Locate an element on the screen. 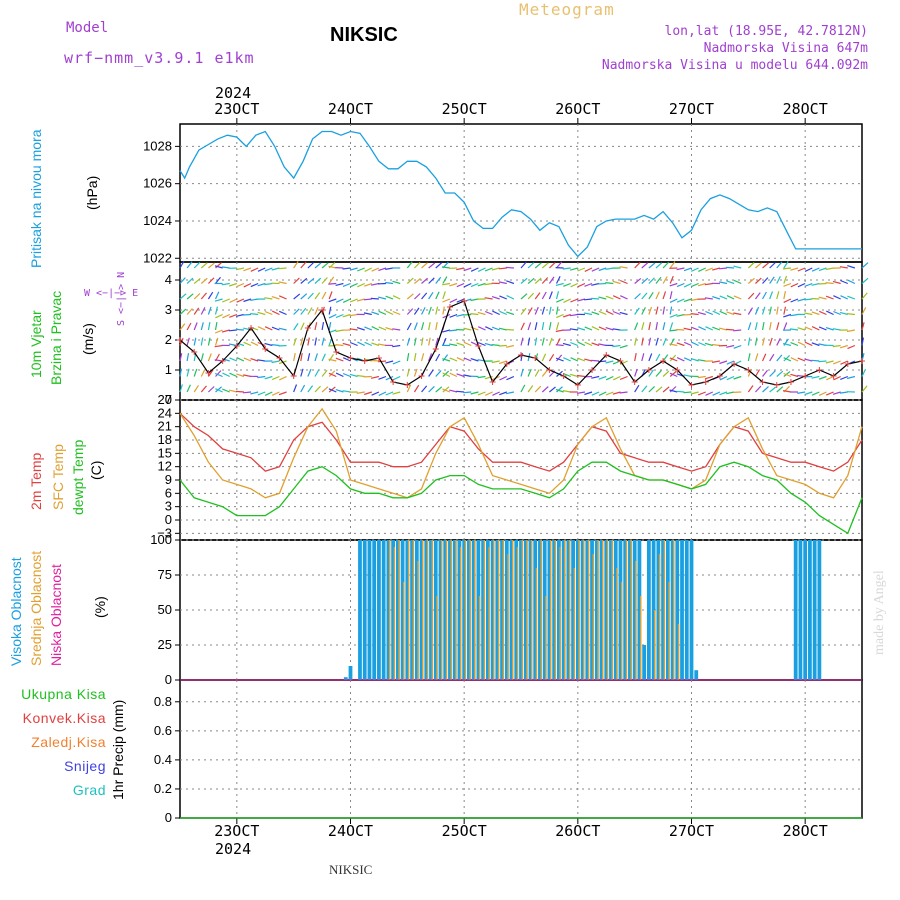 Image resolution: width=900 pixels, height=900 pixels. page-title: NIKSIC is located at coordinates (364, 35).